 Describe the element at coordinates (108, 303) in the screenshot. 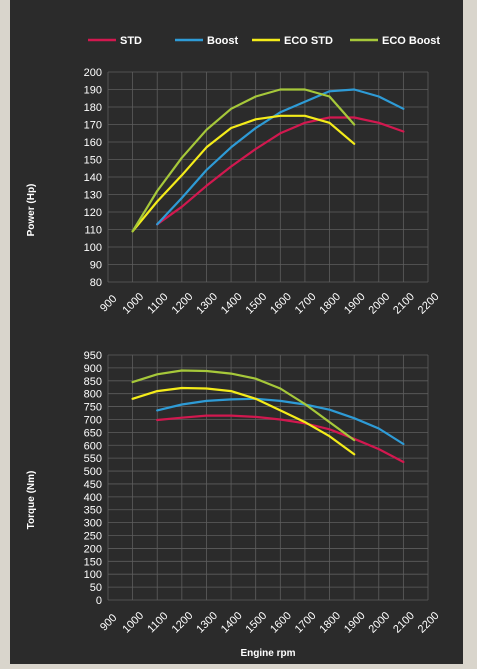

I see `power-x-tick-label-900: 900` at that location.